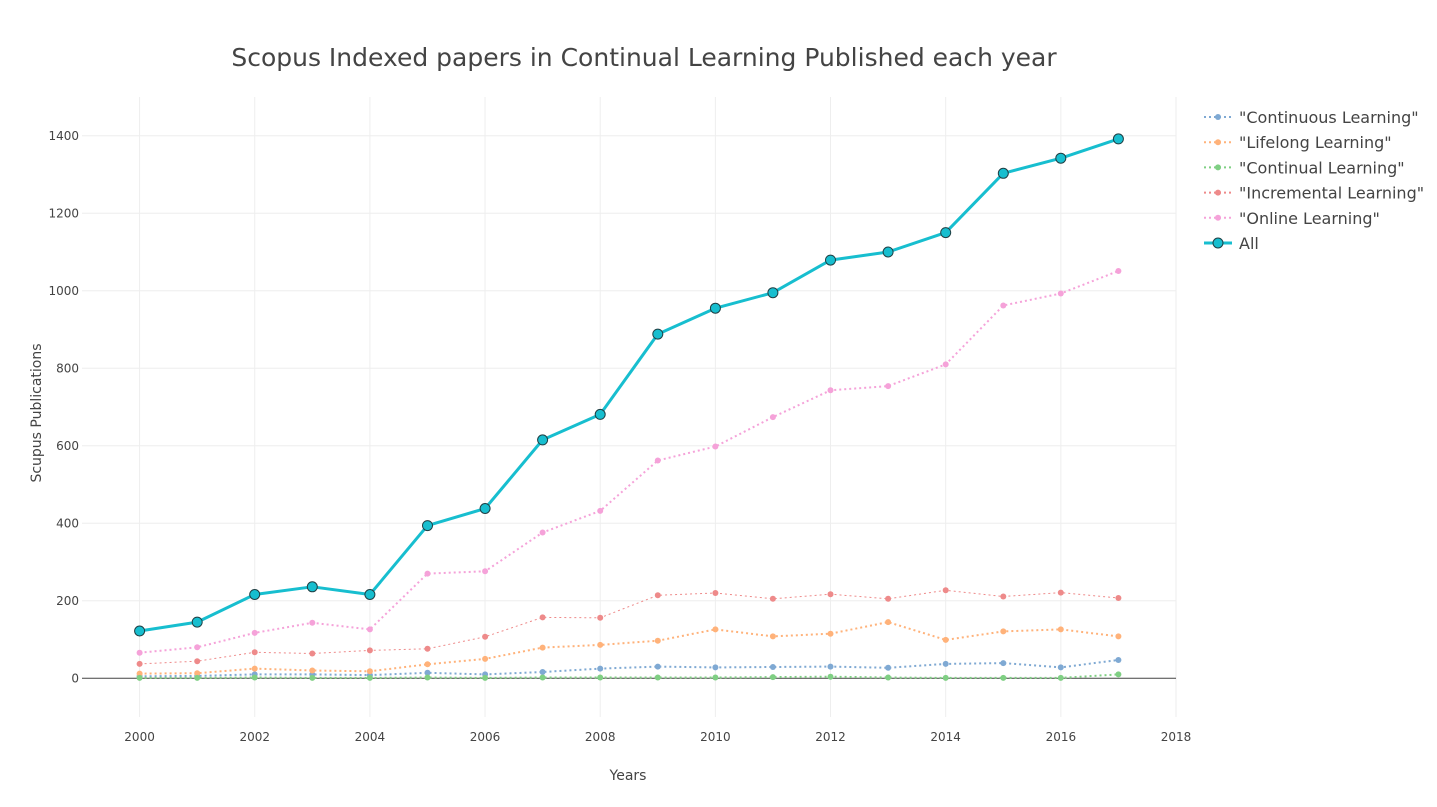 The height and width of the screenshot is (807, 1437). What do you see at coordinates (67, 446) in the screenshot?
I see `y-tick-label-600: 600` at bounding box center [67, 446].